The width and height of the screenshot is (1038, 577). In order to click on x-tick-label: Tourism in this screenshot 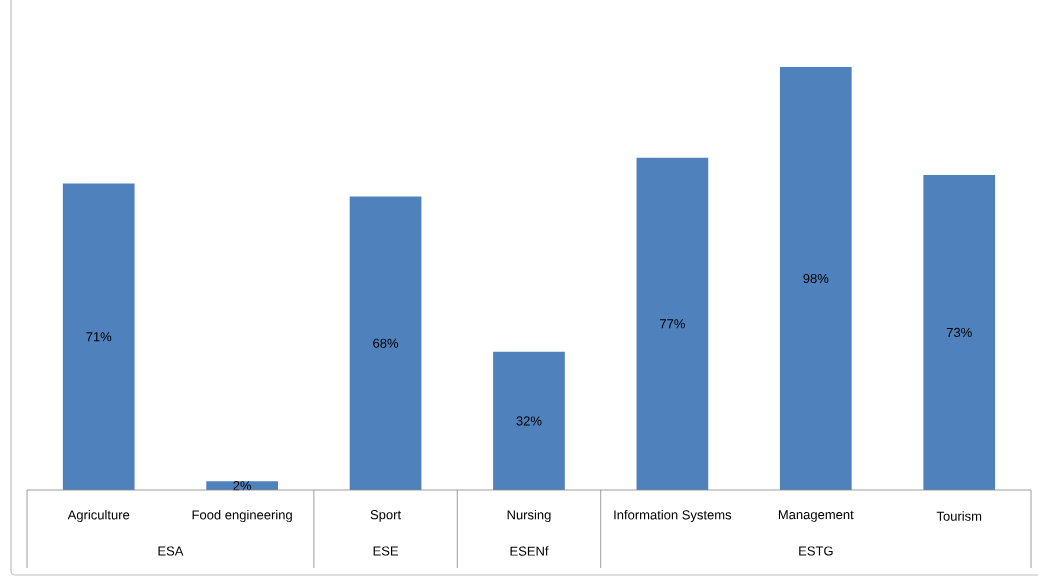, I will do `click(959, 516)`.